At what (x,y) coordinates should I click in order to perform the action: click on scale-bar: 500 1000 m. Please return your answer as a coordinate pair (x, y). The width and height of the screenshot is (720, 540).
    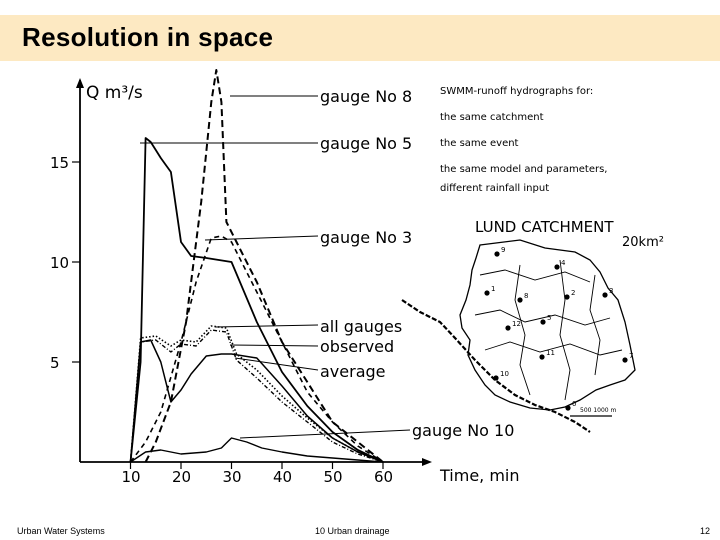
    Looking at the image, I should click on (593, 412).